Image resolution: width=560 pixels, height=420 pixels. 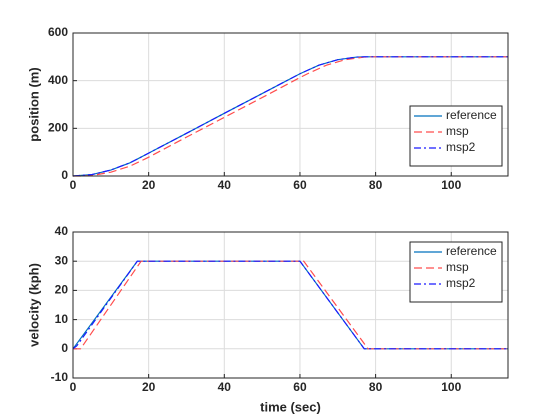 What do you see at coordinates (62, 260) in the screenshot?
I see `y-tick-label: 30` at bounding box center [62, 260].